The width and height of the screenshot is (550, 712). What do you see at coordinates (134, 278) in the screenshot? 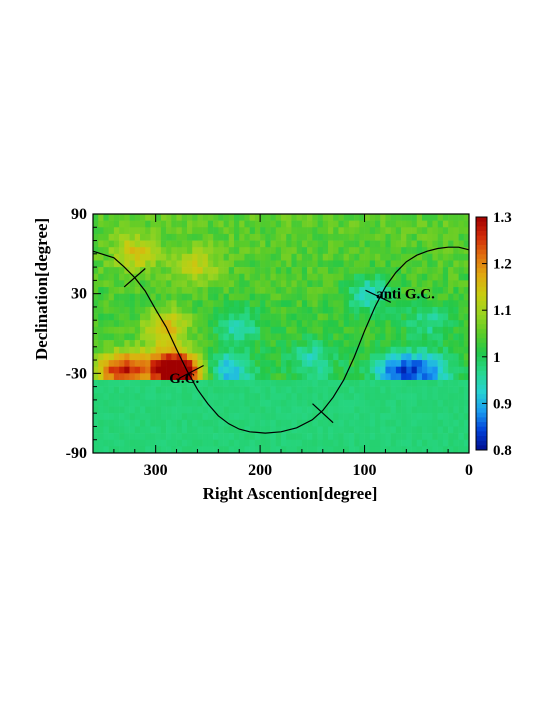
I see `marker-line` at bounding box center [134, 278].